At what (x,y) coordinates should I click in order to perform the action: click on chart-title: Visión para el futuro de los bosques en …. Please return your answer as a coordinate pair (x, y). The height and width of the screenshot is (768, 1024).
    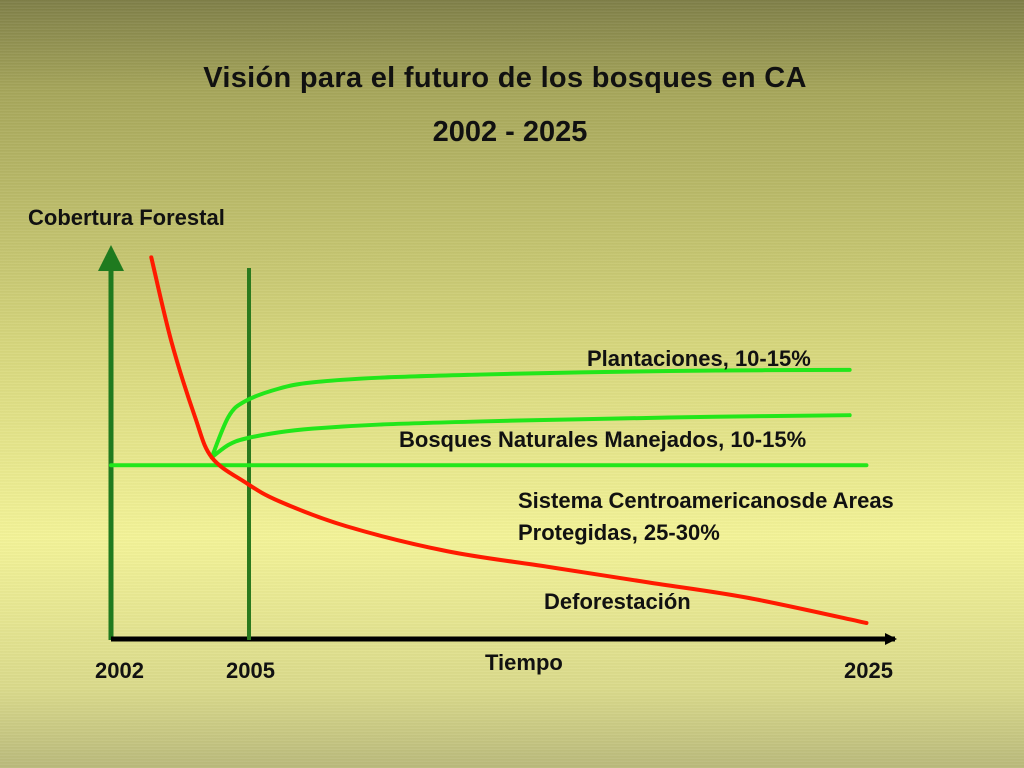
    Looking at the image, I should click on (505, 78).